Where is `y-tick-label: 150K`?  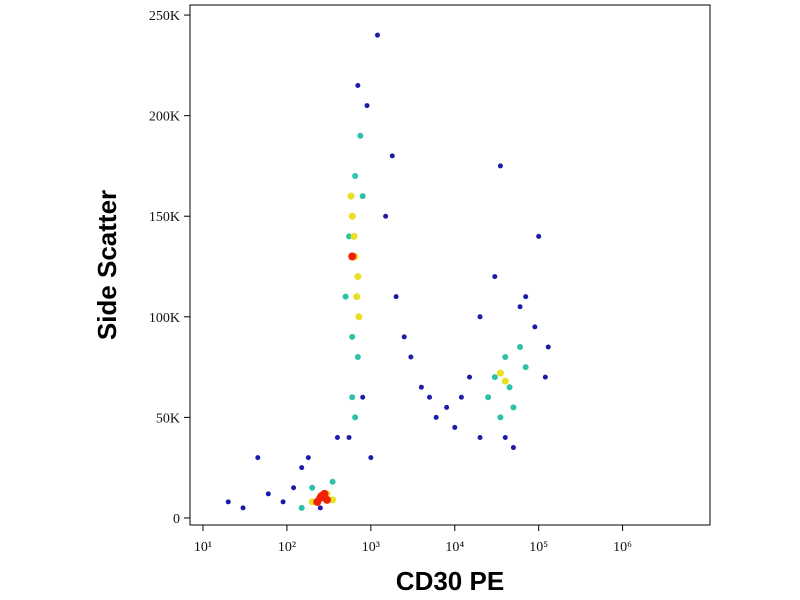 y-tick-label: 150K is located at coordinates (164, 217).